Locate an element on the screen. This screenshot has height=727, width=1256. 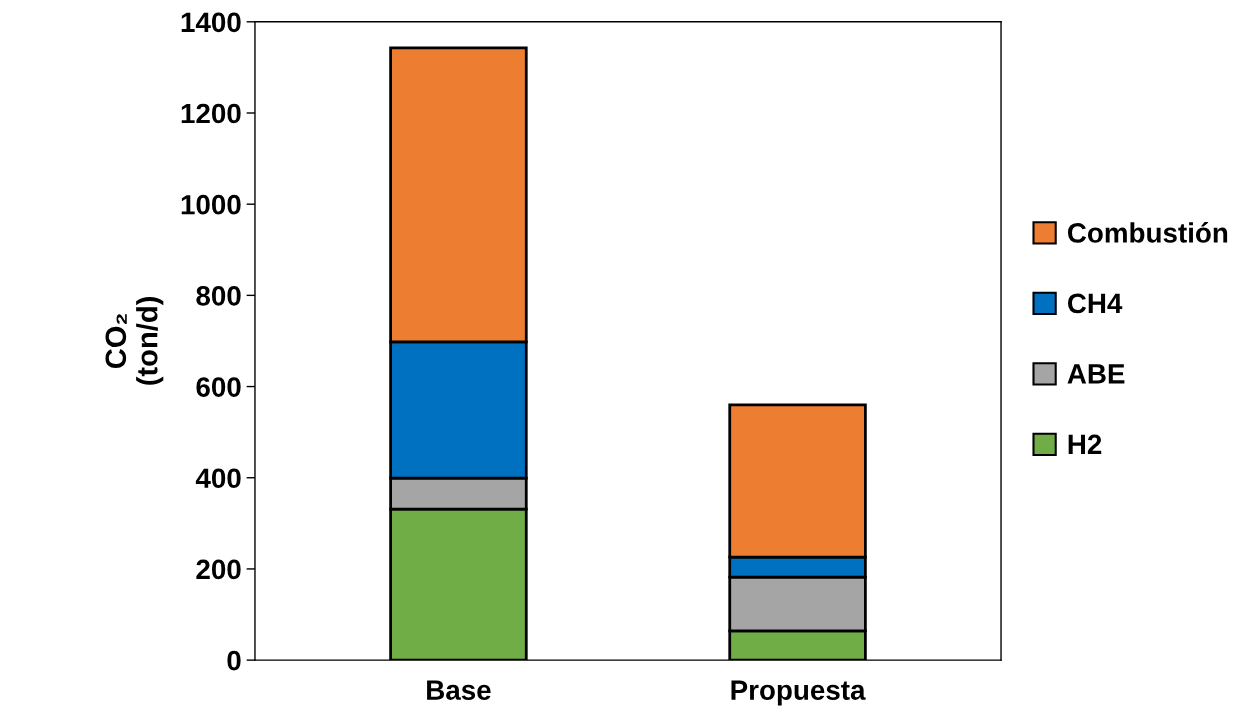
y-tick-label: 400 is located at coordinates (218, 478).